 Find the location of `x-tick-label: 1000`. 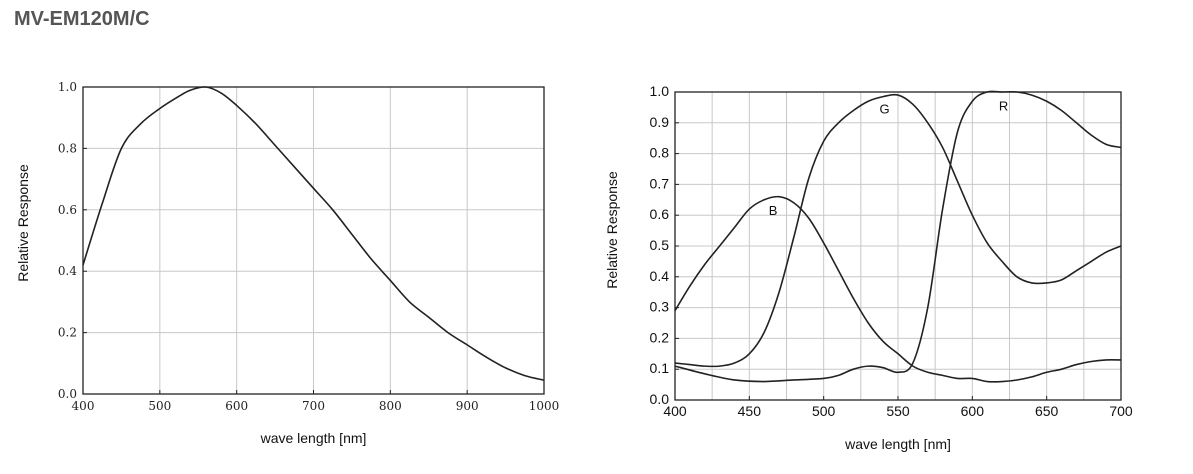

x-tick-label: 1000 is located at coordinates (544, 406).